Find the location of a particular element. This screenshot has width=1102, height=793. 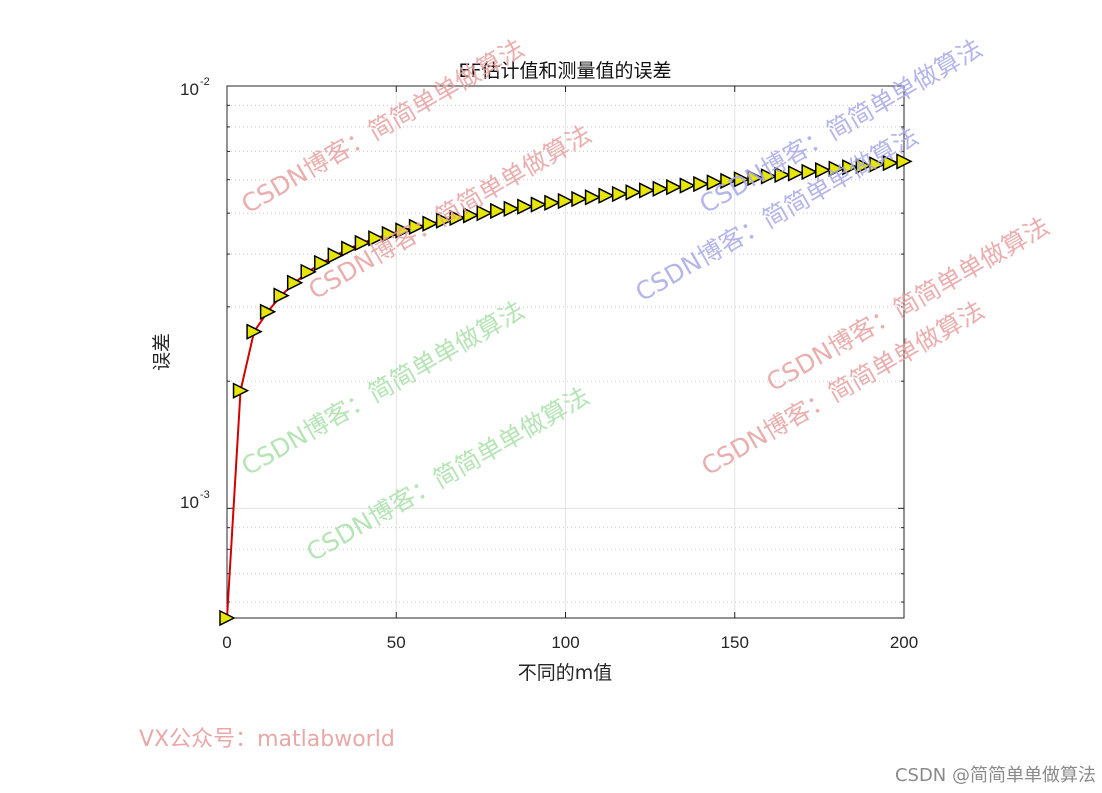

csdn-credit: CSDN @简简单单做算法 is located at coordinates (995, 775).